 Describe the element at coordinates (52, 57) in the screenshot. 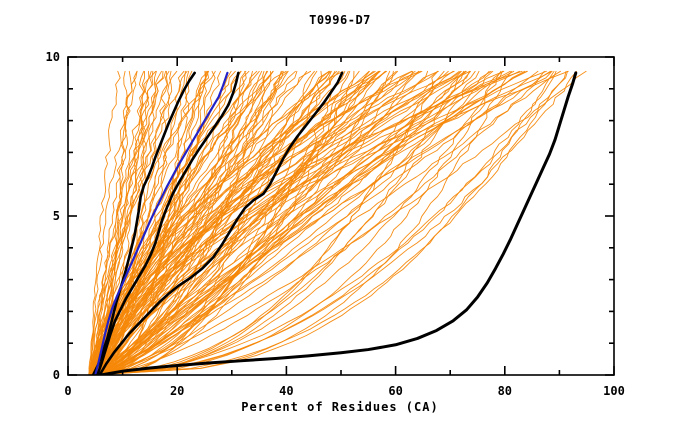

I see `y-tick-label: 10` at that location.